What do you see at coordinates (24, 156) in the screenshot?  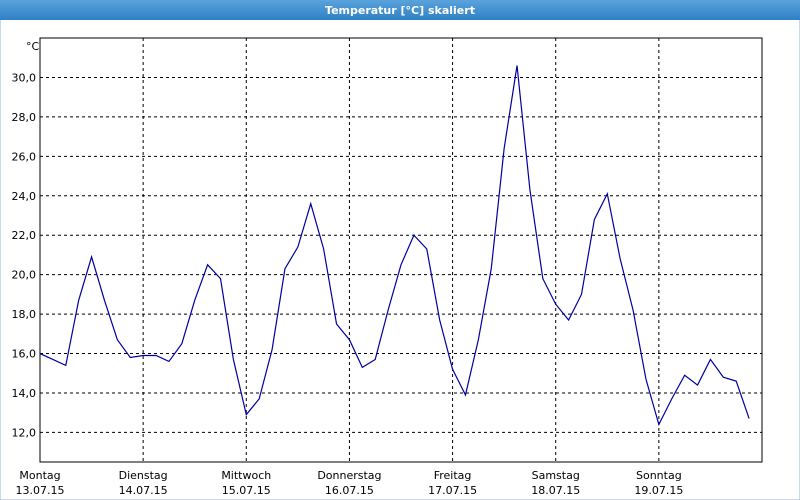 I see `y-tick-label: 26,0` at bounding box center [24, 156].